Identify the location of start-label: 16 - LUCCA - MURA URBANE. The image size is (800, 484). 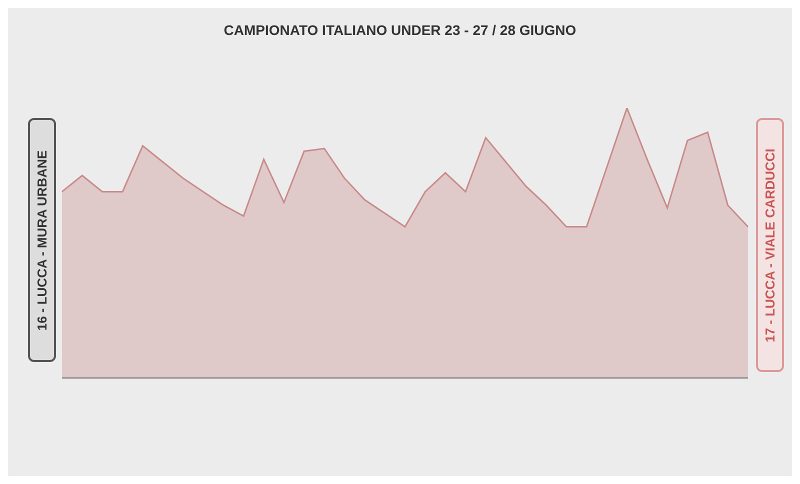
(42, 240).